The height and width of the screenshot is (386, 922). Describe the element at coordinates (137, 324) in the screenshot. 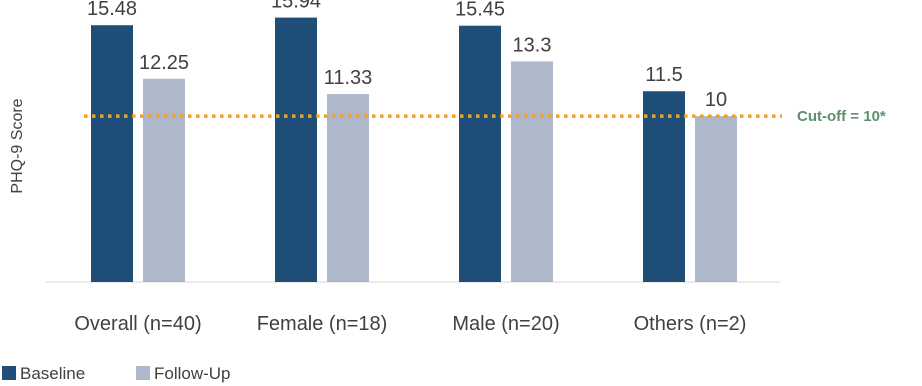

I see `category-label-overall: Overall (n=40)` at that location.